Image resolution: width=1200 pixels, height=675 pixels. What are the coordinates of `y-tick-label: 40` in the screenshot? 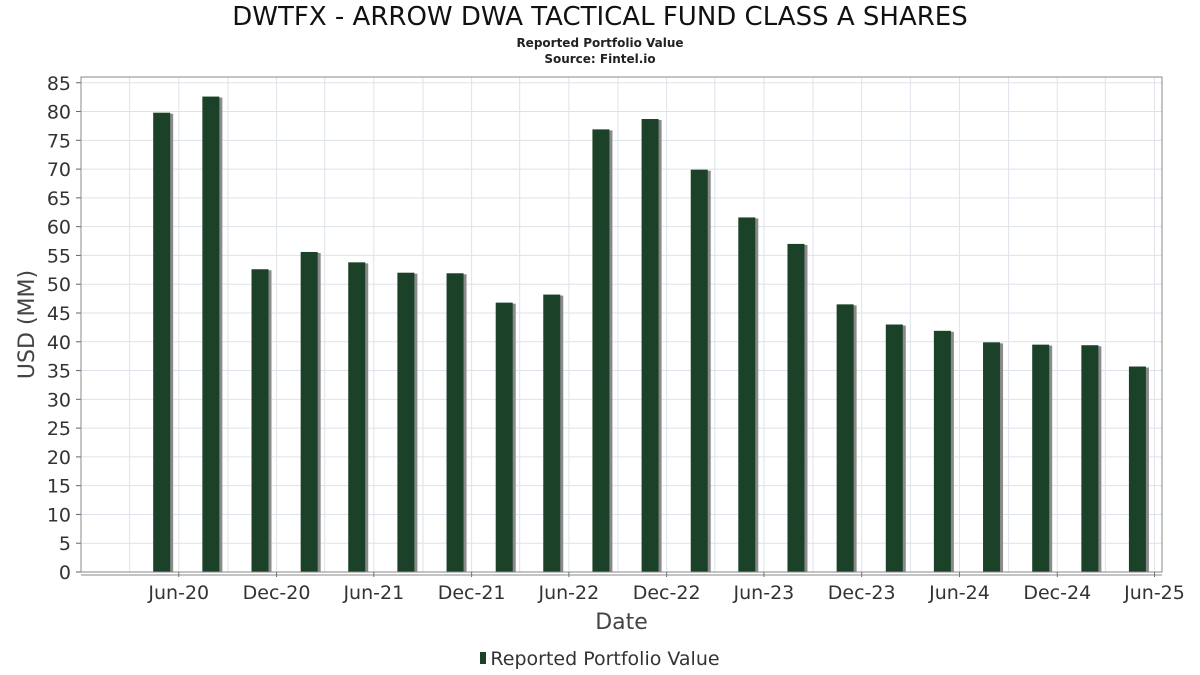 It's located at (59, 343).